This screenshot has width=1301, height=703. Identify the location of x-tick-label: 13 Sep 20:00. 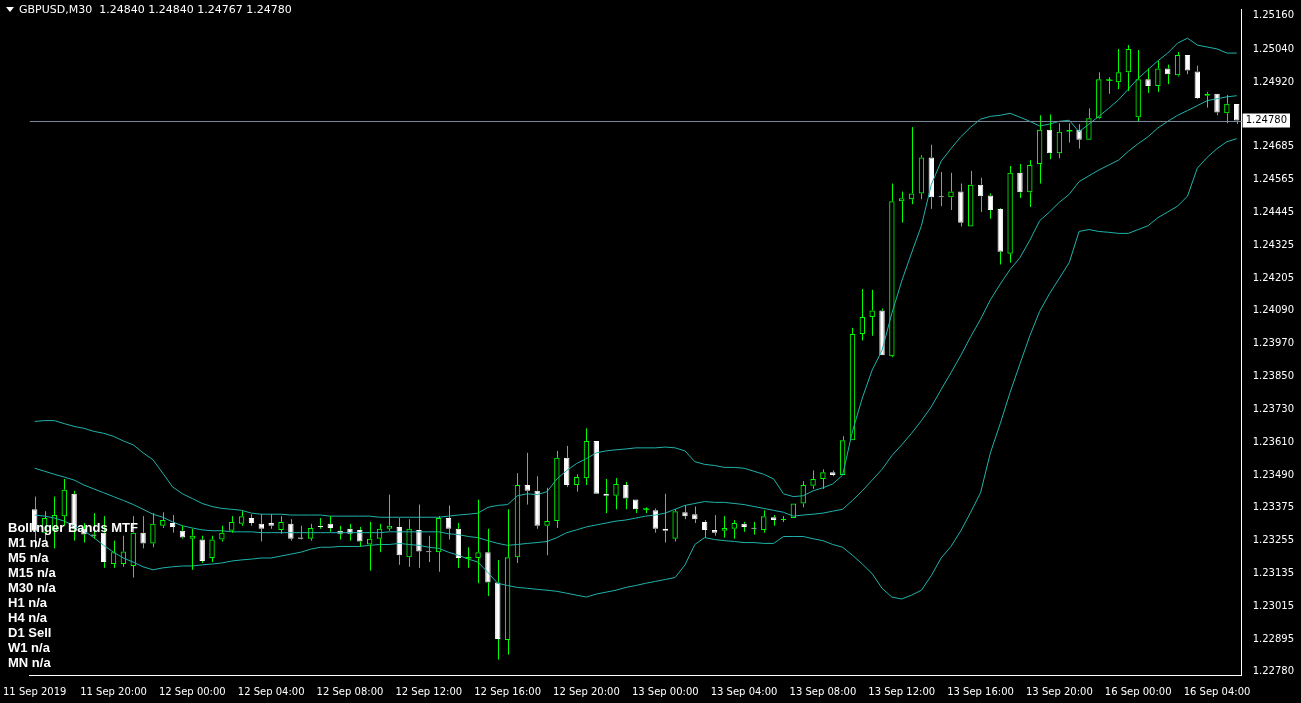
(1059, 691).